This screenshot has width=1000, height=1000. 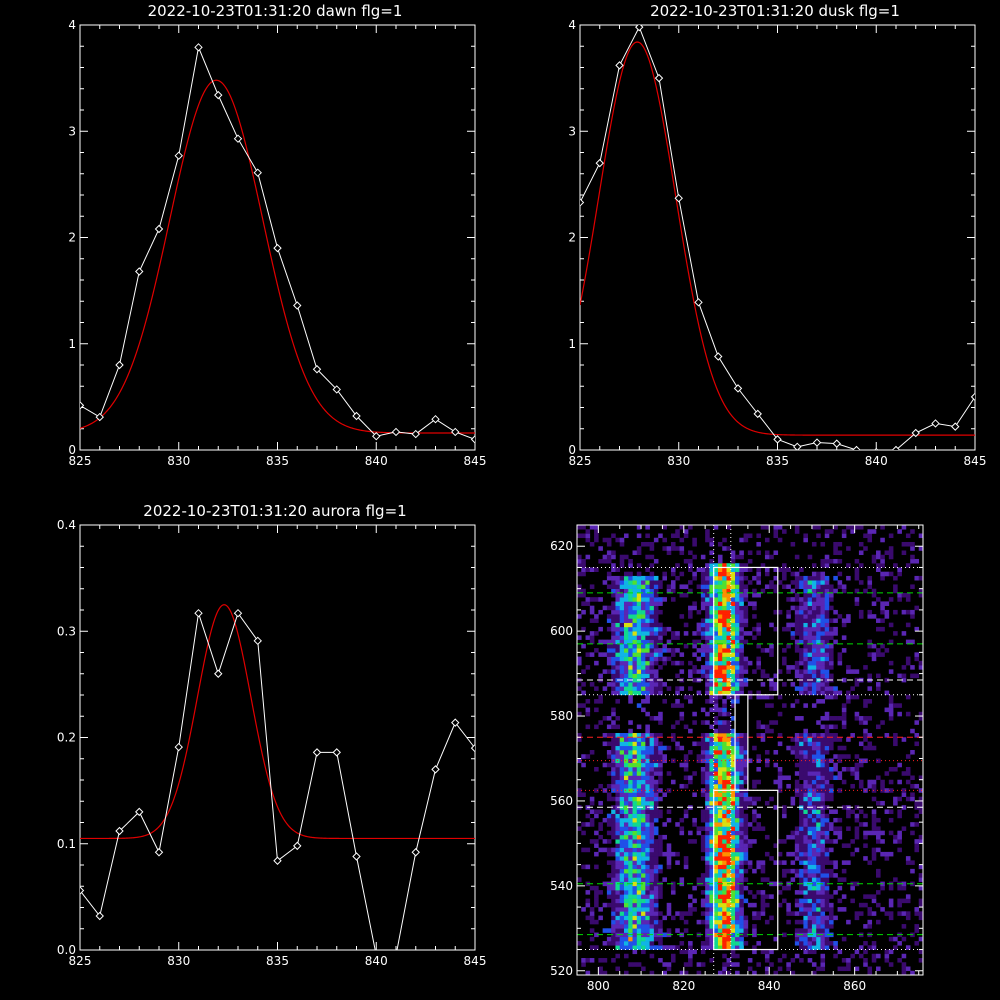 What do you see at coordinates (580, 461) in the screenshot?
I see `dusk-x-tick-label: 825` at bounding box center [580, 461].